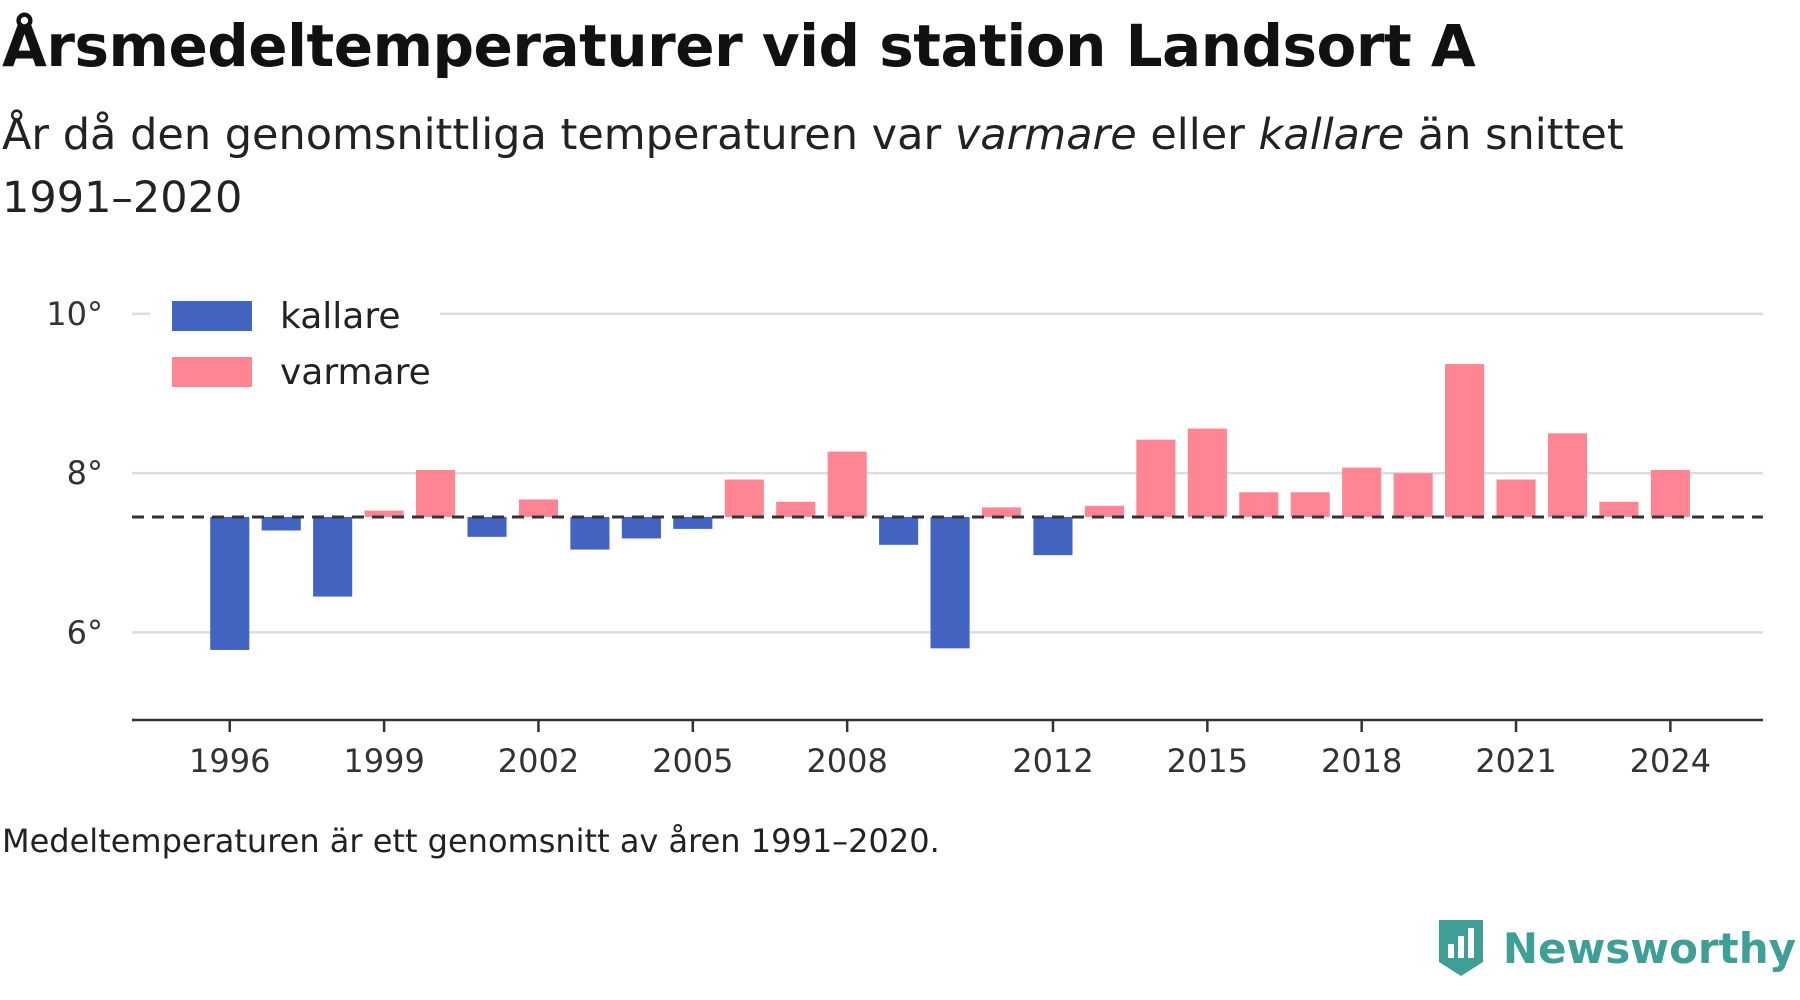 The width and height of the screenshot is (1800, 1000). Describe the element at coordinates (1670, 493) in the screenshot. I see `bar-2024` at that location.